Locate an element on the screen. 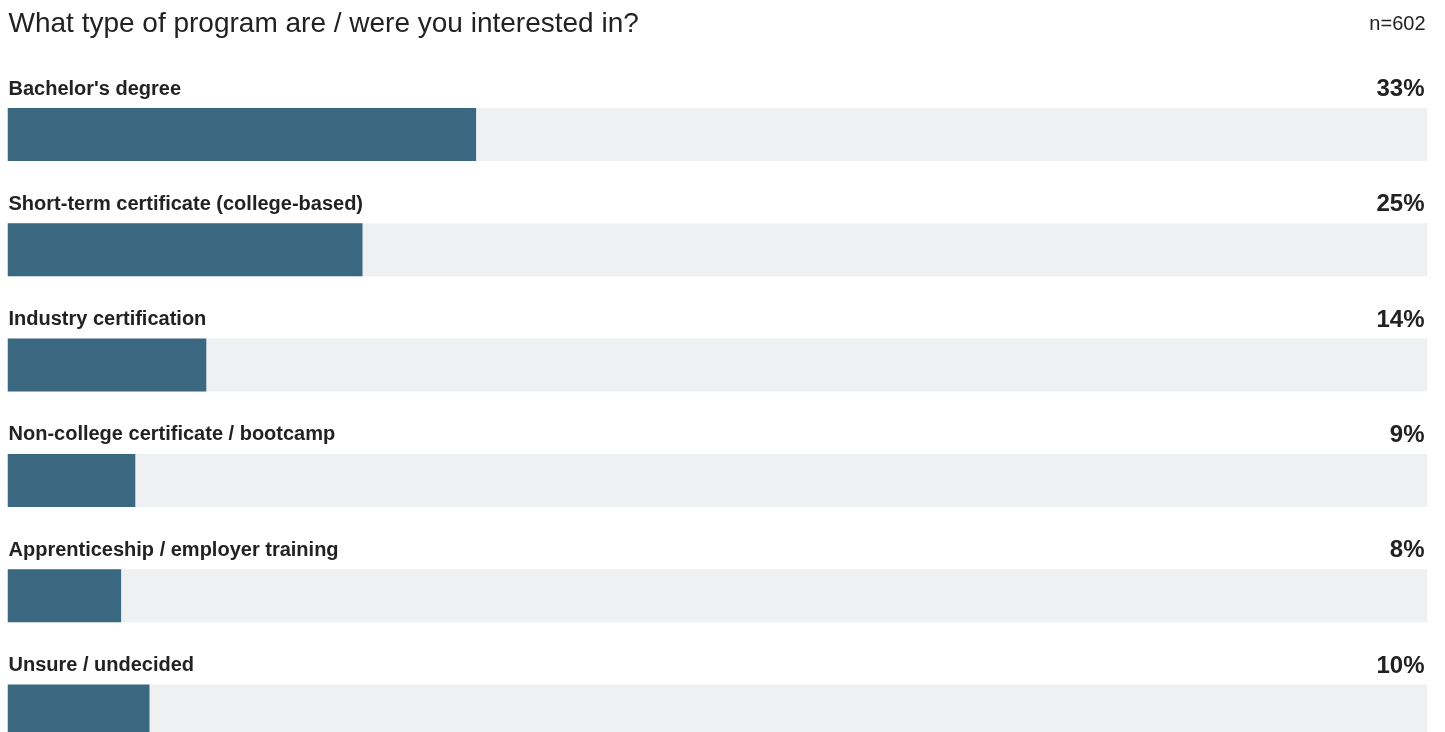  y-tick-label: Short-term certificate (college-based) is located at coordinates (186, 202).